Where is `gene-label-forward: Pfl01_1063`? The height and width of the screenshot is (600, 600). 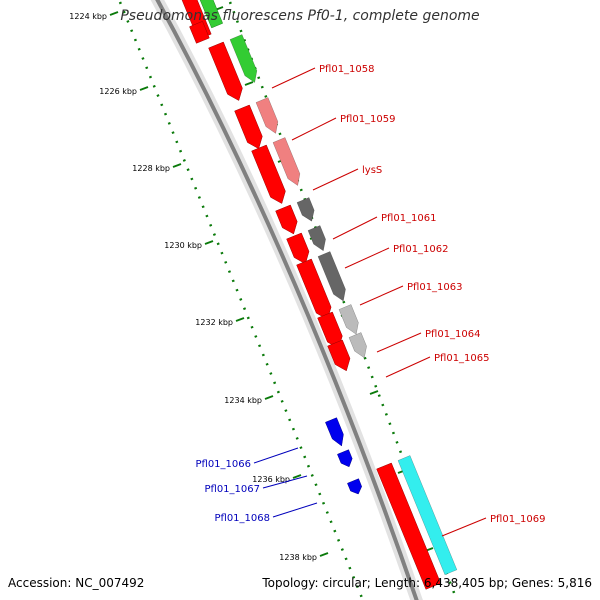 gene-label-forward: Pfl01_1063 is located at coordinates (435, 287).